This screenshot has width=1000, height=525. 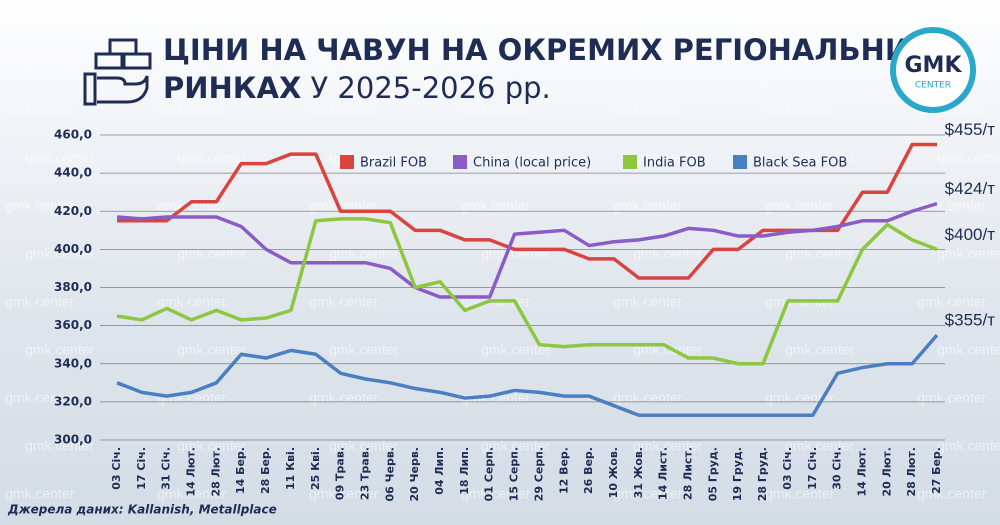 I want to click on x-tick-label: 31 Жов., so click(x=638, y=472).